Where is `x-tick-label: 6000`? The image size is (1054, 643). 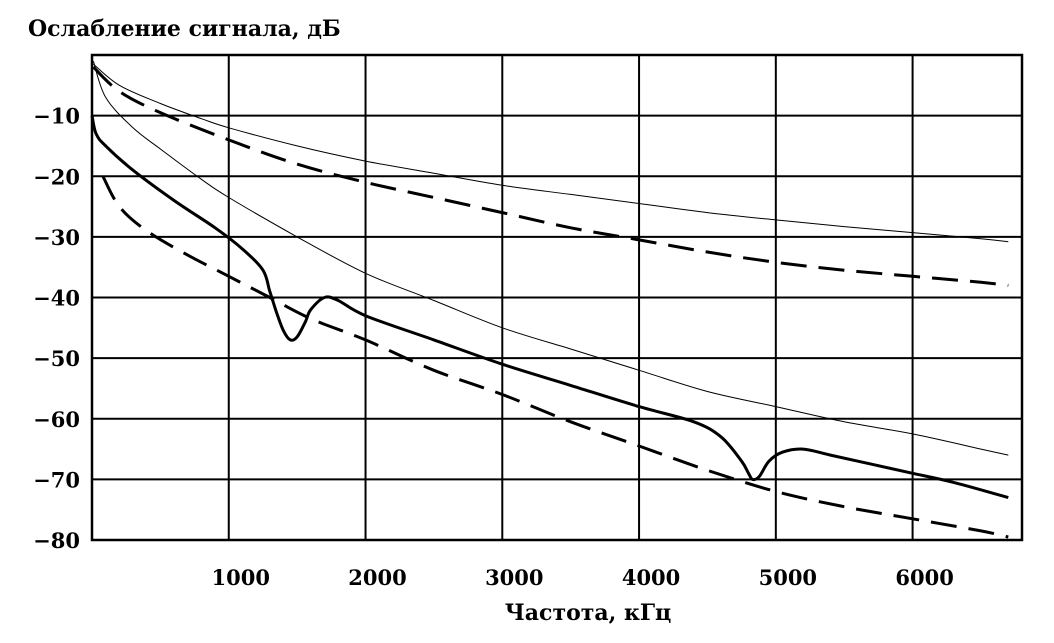
x-tick-label: 6000 is located at coordinates (924, 577).